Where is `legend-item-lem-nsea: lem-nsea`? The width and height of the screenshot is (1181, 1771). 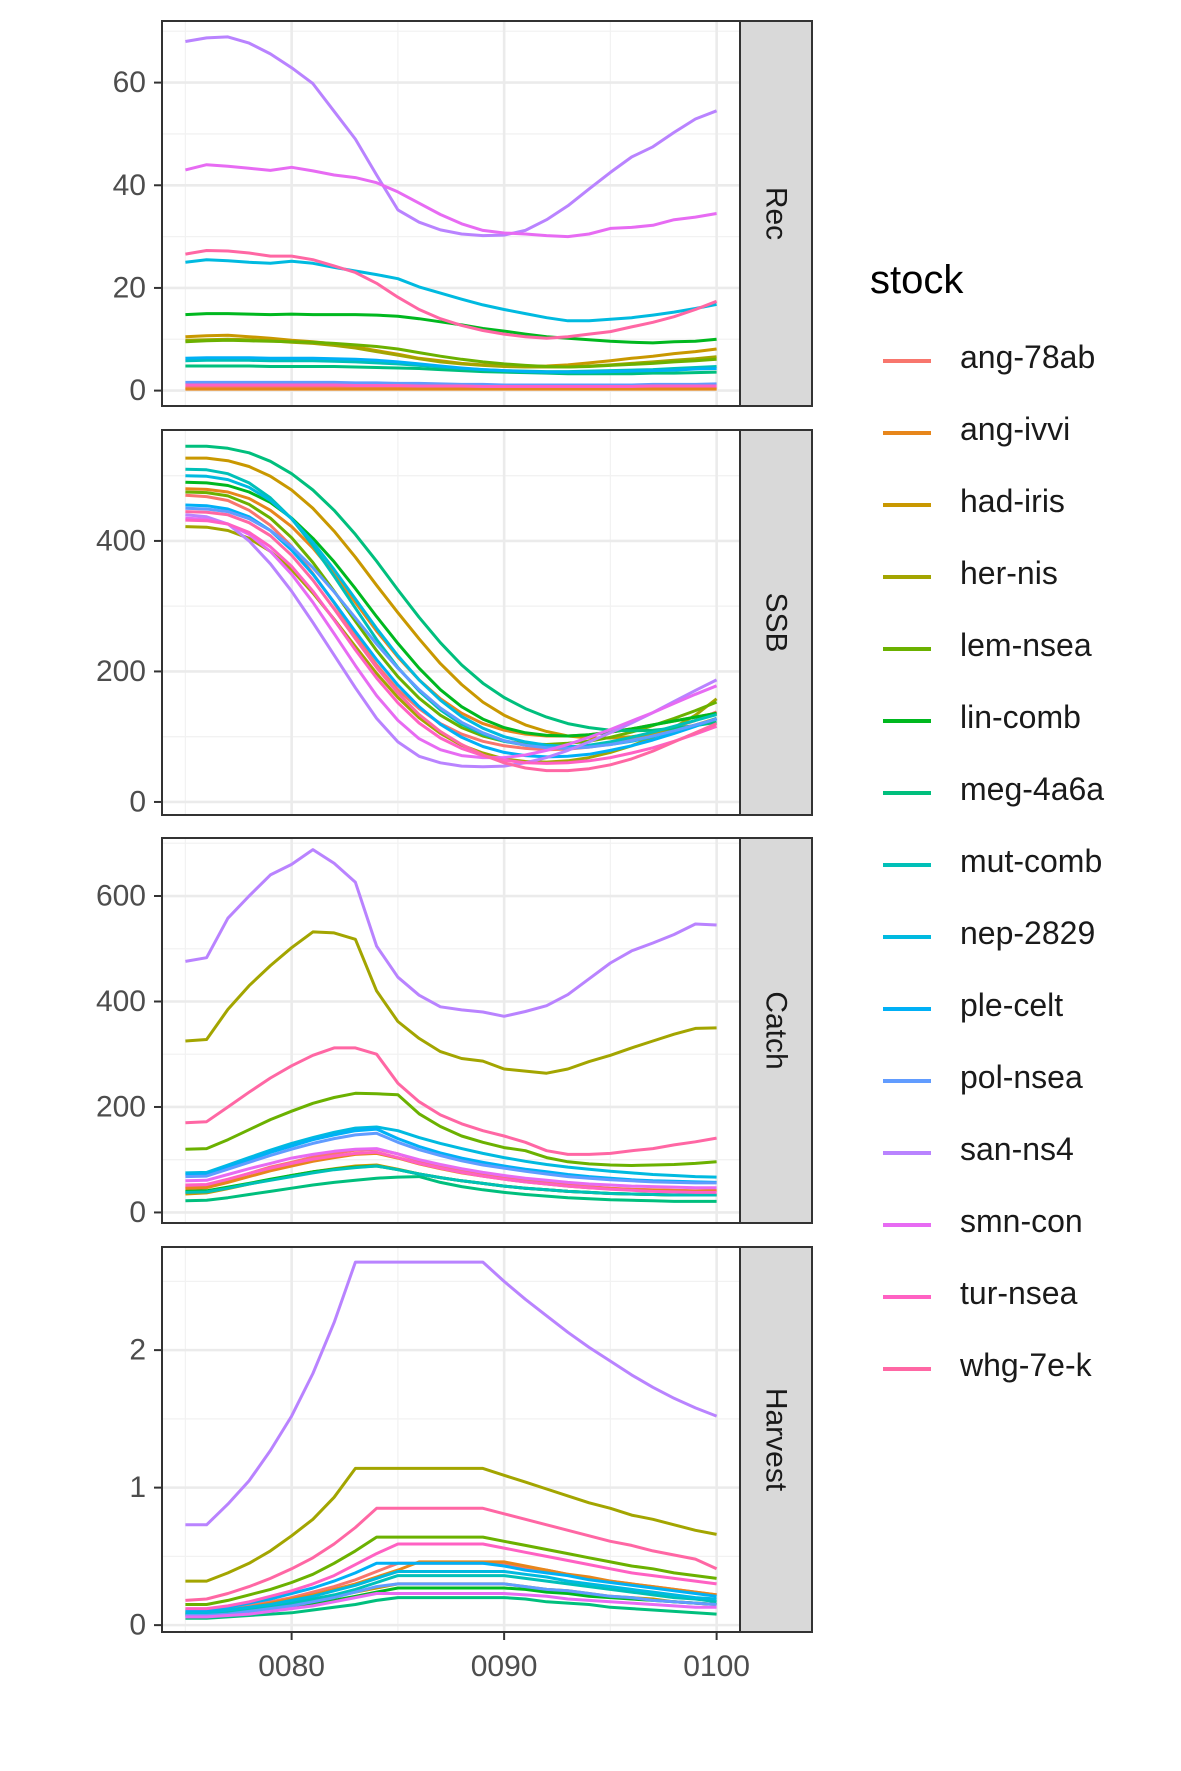 legend-item-lem-nsea: lem-nsea is located at coordinates (981, 649).